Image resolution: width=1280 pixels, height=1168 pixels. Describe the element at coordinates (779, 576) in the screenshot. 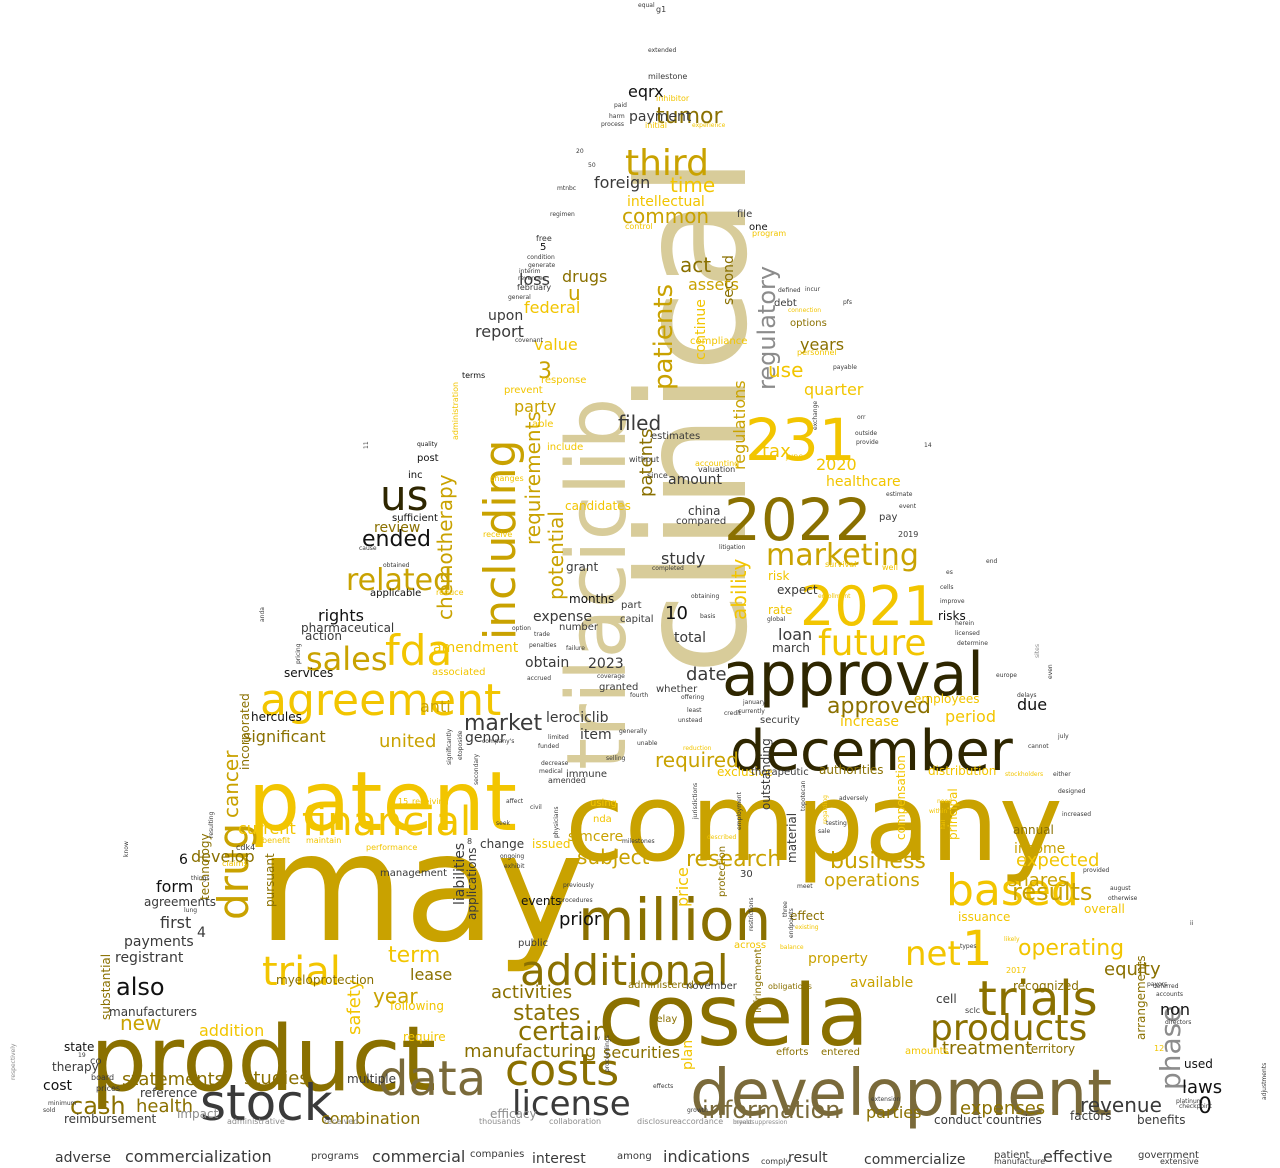

I see `word-risk: risk` at that location.